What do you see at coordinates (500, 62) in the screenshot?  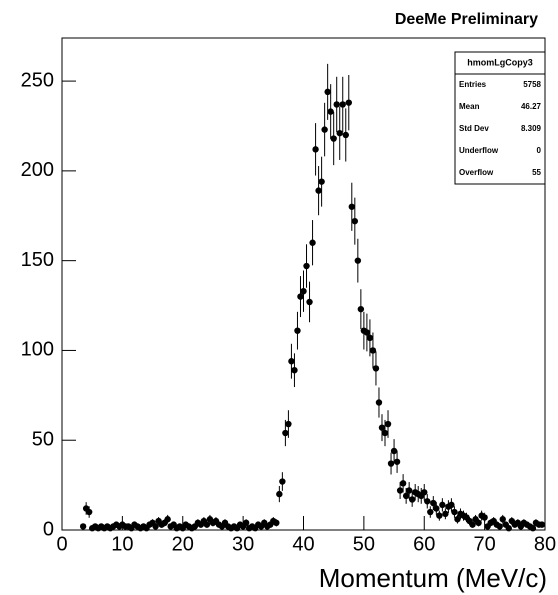 I see `stats-title: hmomLgCopy3` at bounding box center [500, 62].